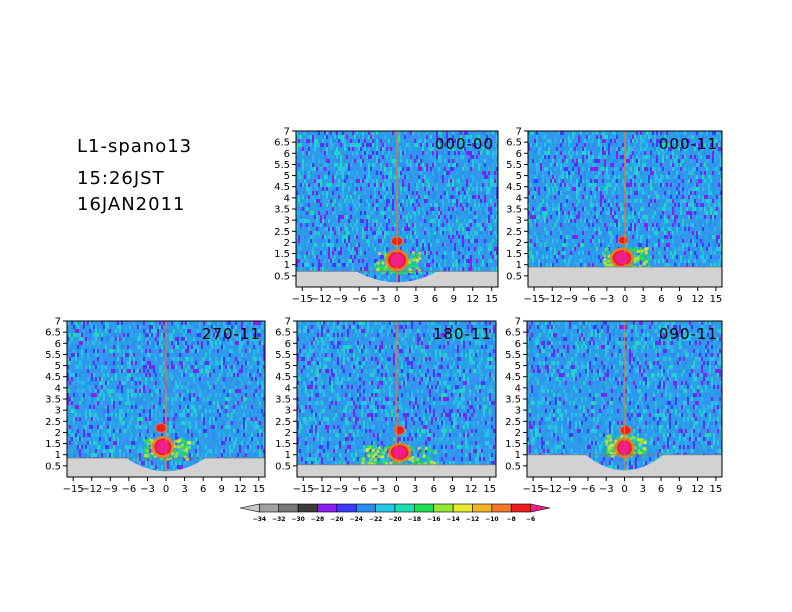  I want to click on x-tick-label: −3, so click(606, 489).